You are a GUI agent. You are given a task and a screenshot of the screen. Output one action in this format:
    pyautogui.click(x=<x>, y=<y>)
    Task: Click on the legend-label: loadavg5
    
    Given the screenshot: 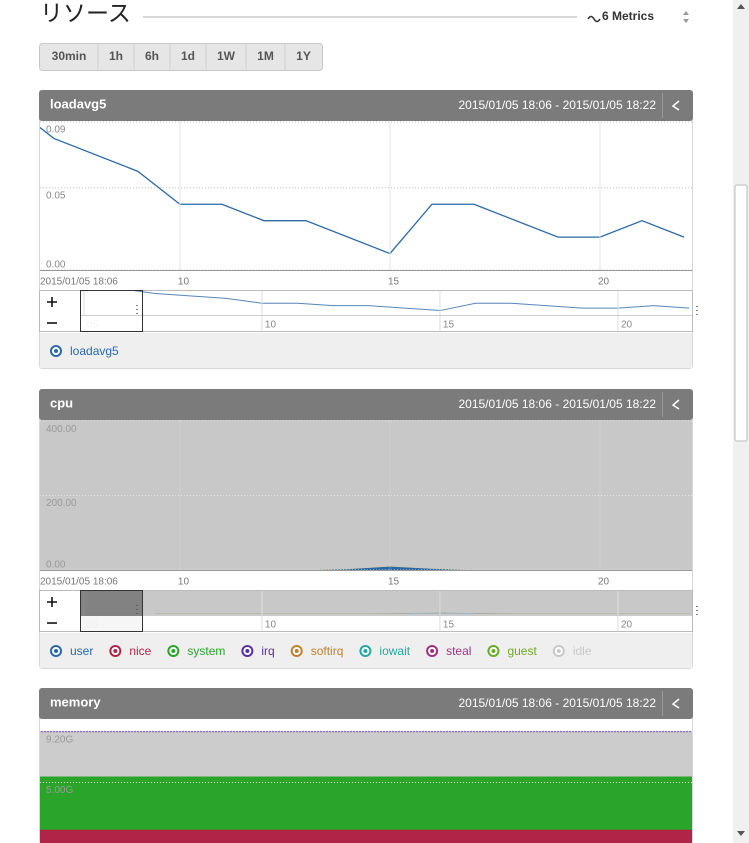 What is the action you would take?
    pyautogui.click(x=94, y=351)
    